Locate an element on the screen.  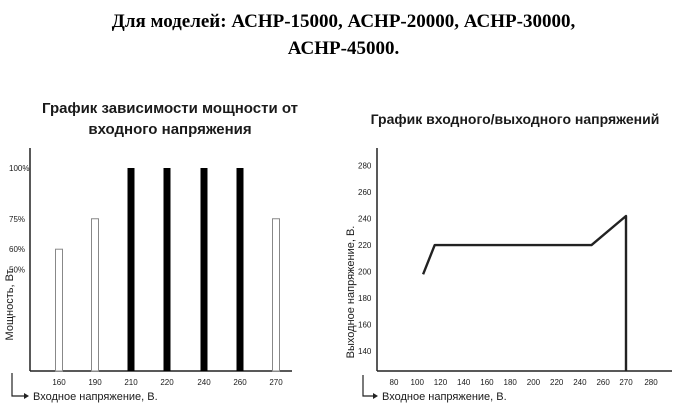
voltage-chart-axis-arrowhead is located at coordinates (375, 396).